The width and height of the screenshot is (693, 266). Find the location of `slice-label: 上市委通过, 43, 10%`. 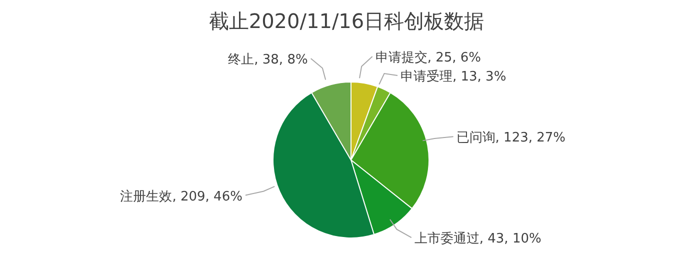

slice-label: 上市委通过, 43, 10% is located at coordinates (478, 239).